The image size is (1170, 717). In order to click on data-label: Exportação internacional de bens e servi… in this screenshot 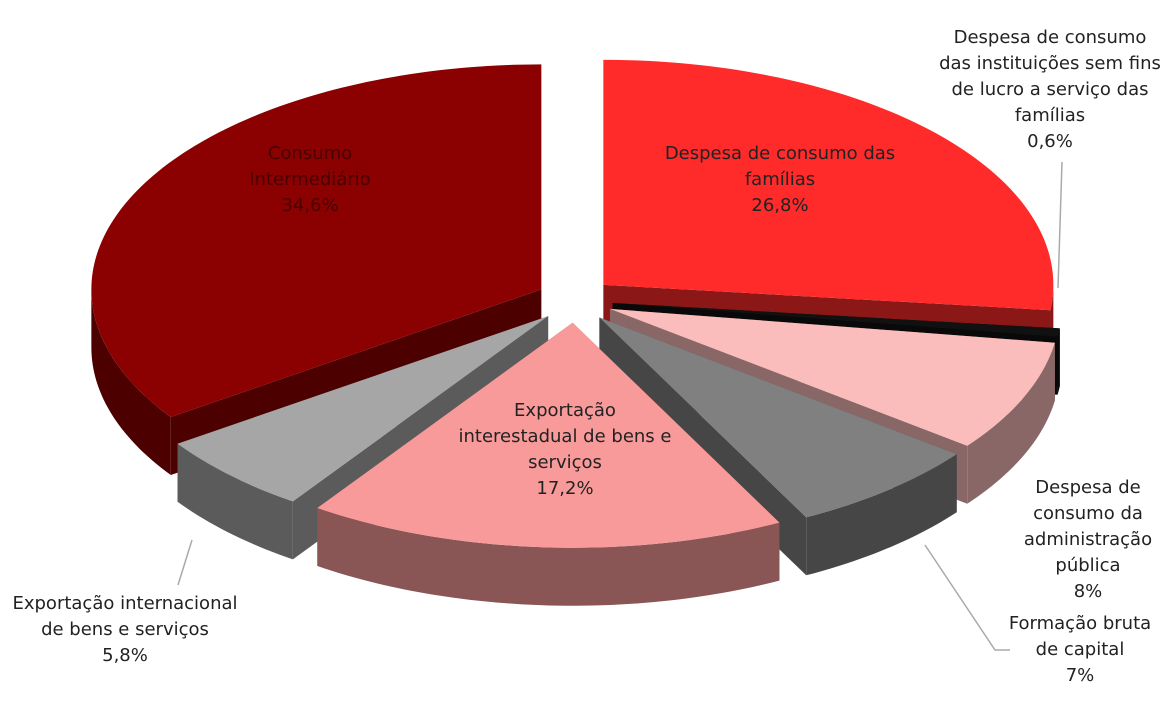, I will do `click(125, 630)`.